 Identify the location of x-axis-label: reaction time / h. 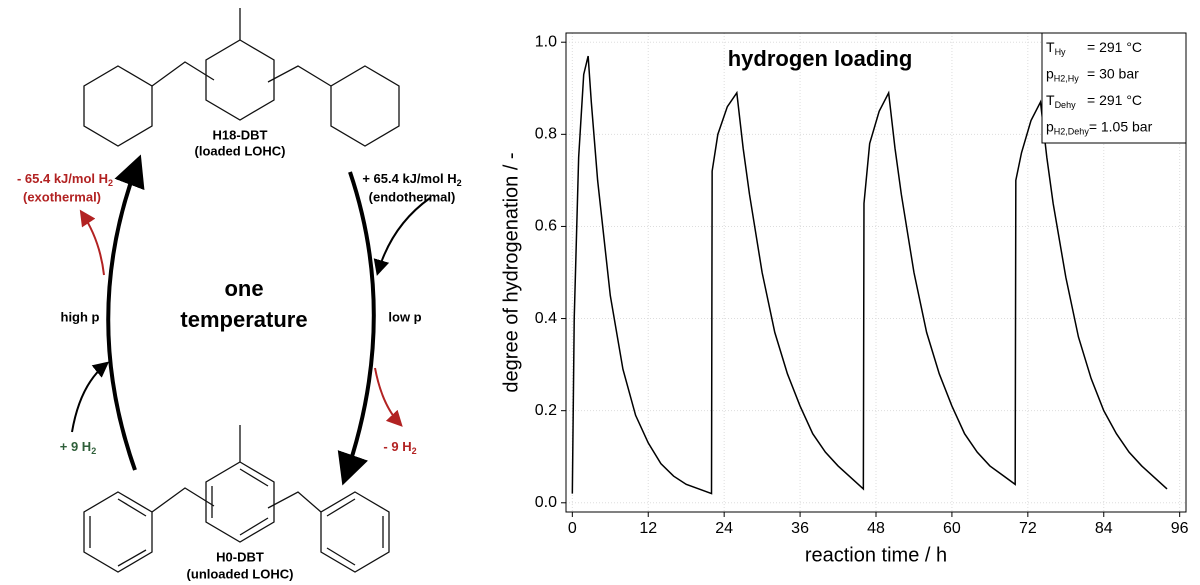
(876, 555).